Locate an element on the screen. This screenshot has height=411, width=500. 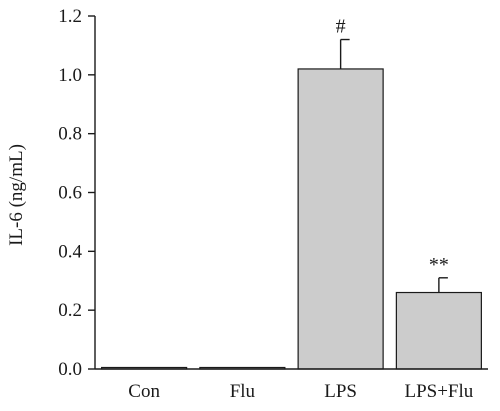
error-bars is located at coordinates (393, 165).